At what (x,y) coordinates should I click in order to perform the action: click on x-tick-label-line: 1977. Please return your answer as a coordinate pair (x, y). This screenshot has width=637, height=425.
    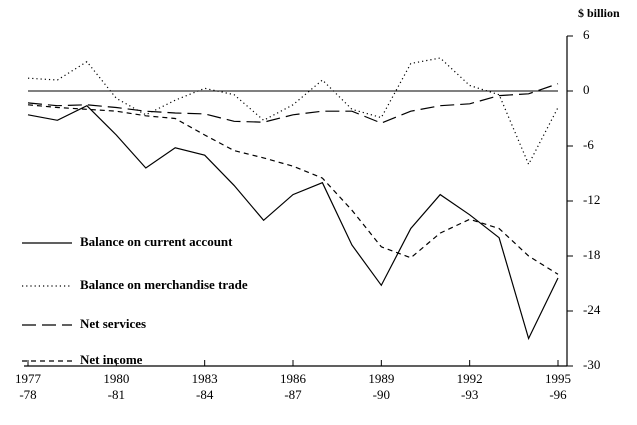
    Looking at the image, I should click on (28, 378).